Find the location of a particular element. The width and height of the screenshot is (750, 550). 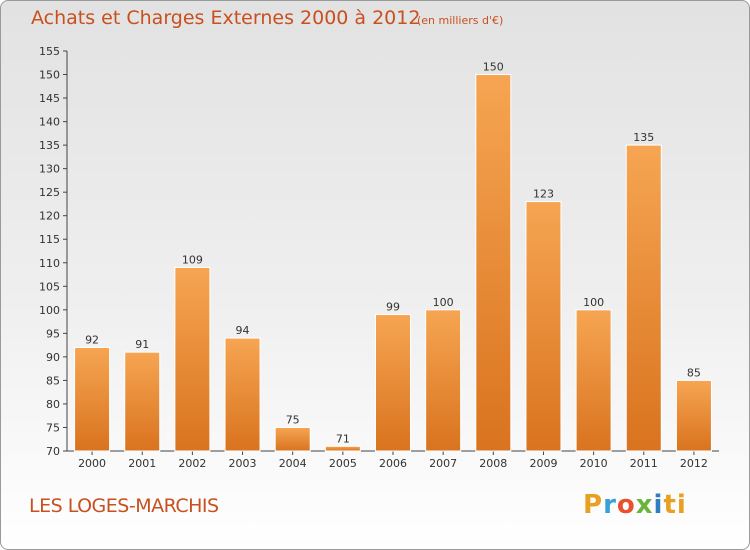

data-label: 135 is located at coordinates (643, 137).